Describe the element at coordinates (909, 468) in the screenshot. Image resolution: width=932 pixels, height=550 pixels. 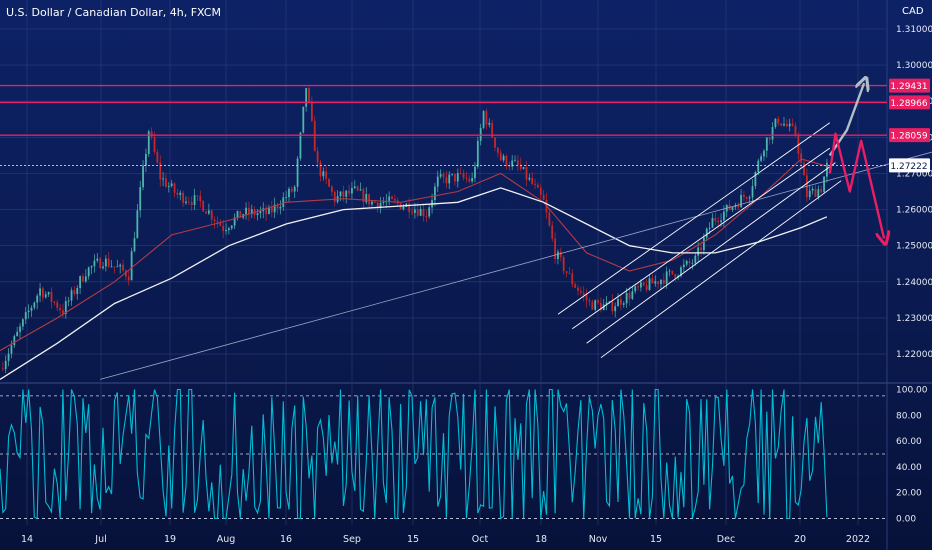
I see `osc-tick-label: 40.00` at that location.